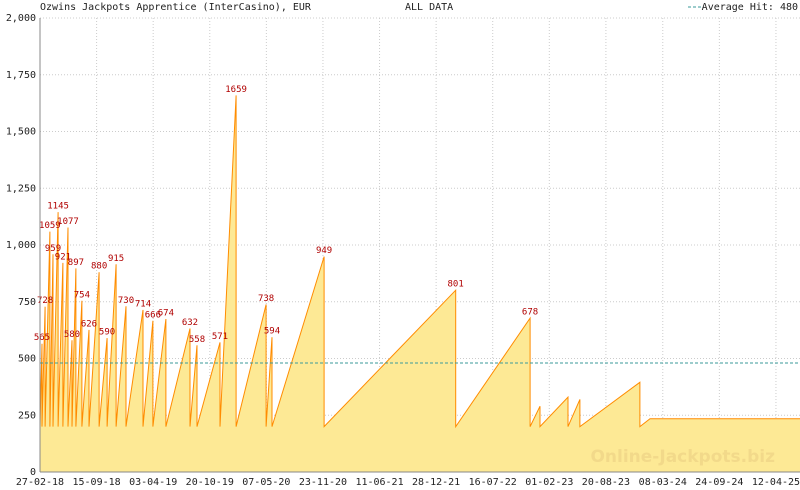  I want to click on peak-label: 754, so click(82, 295).